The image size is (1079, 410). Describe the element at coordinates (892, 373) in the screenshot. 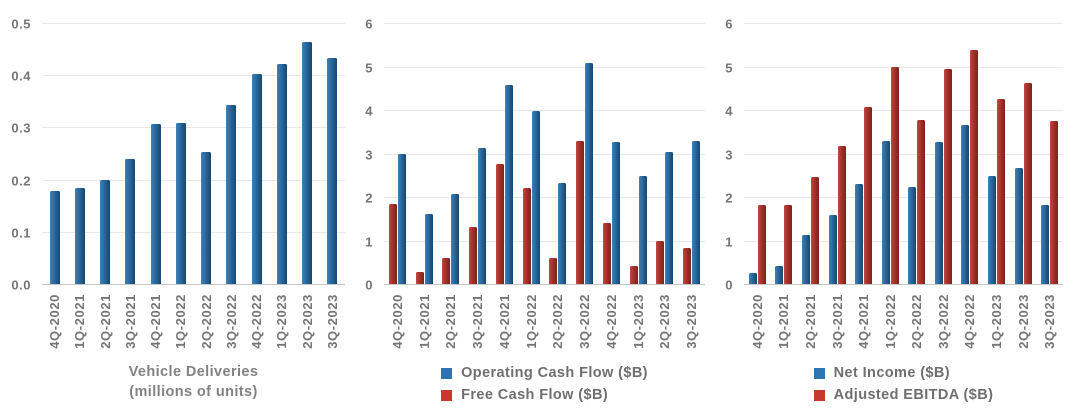

I see `legend-label: Net Income ($B)` at that location.